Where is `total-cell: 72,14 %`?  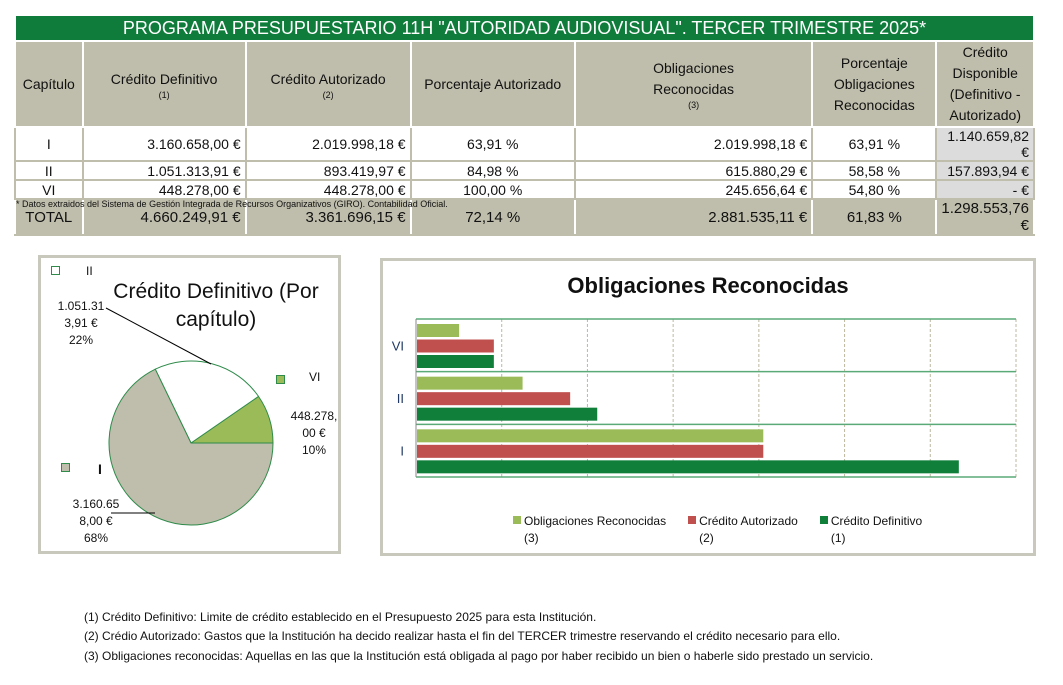 total-cell: 72,14 % is located at coordinates (492, 217).